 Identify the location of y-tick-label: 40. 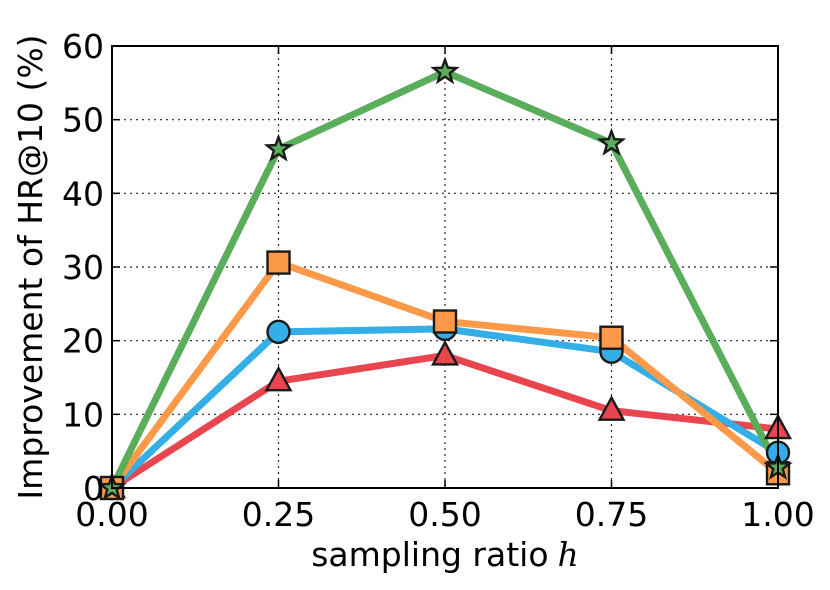
(83, 193).